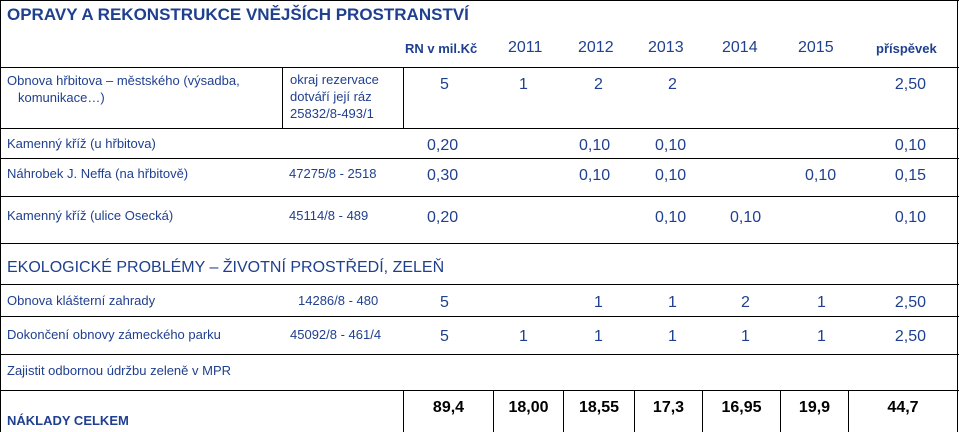 The image size is (959, 432). What do you see at coordinates (448, 407) in the screenshot?
I see `total-rn: 89,4` at bounding box center [448, 407].